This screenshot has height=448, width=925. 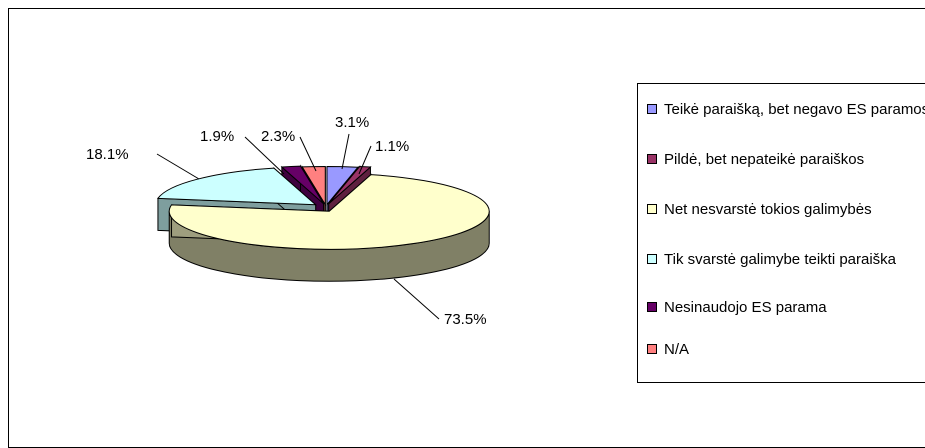 What do you see at coordinates (780, 259) in the screenshot?
I see `legend-label-tik: Tik svarstė galimybe teikti paraiška` at bounding box center [780, 259].